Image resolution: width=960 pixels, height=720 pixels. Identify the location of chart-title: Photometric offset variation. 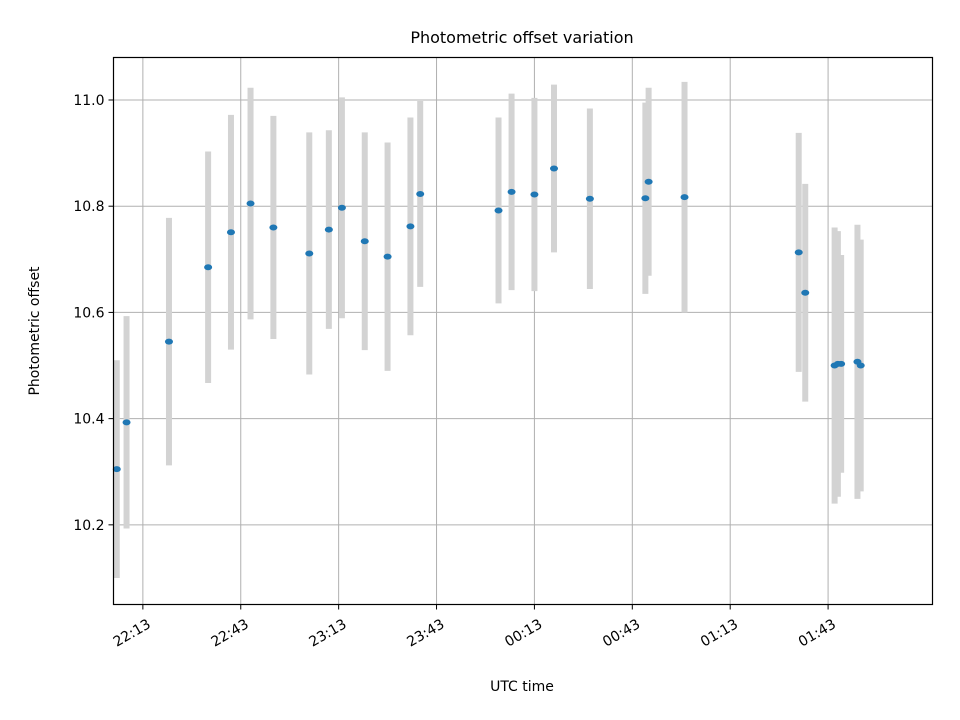
(521, 37).